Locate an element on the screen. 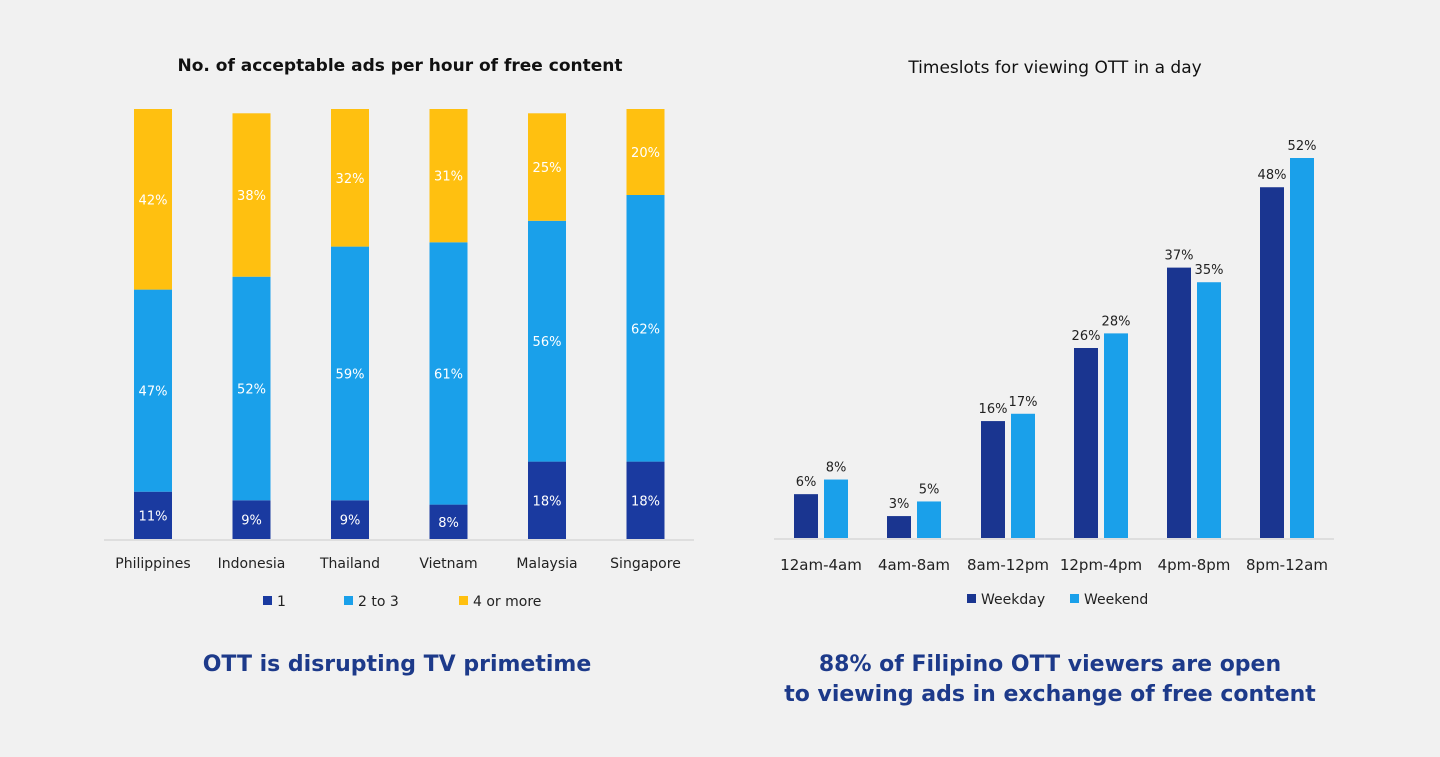 This screenshot has height=757, width=1440. data-label: 25% is located at coordinates (547, 168).